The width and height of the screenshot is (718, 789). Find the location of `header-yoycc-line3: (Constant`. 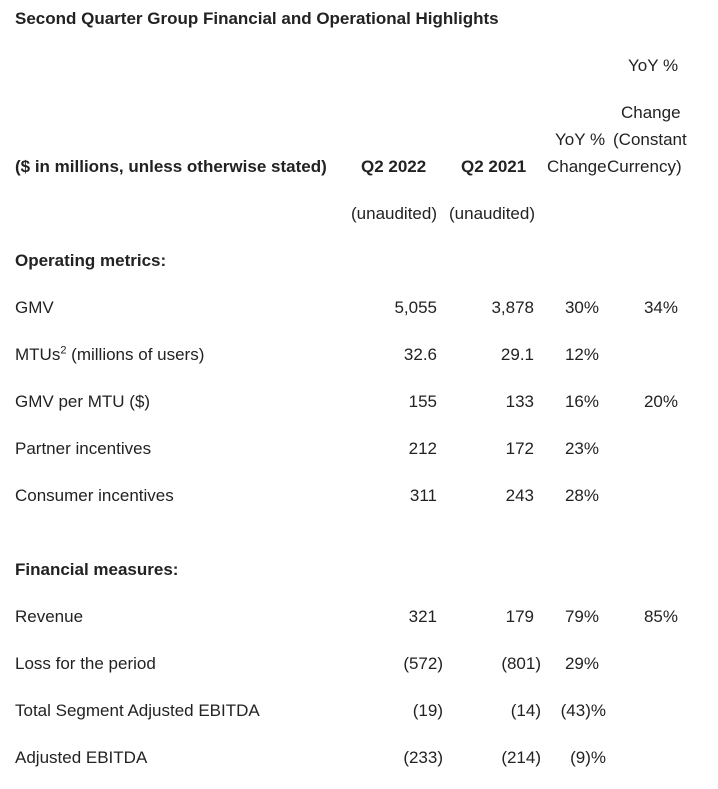

header-yoycc-line3: (Constant is located at coordinates (650, 139).